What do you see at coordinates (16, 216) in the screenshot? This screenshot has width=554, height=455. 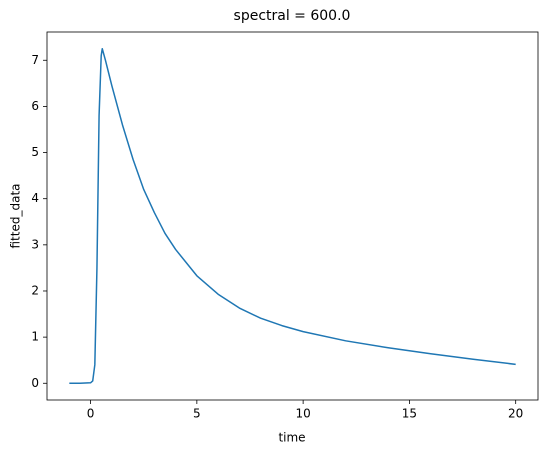 I see `y-axis-label: fitted_data` at bounding box center [16, 216].